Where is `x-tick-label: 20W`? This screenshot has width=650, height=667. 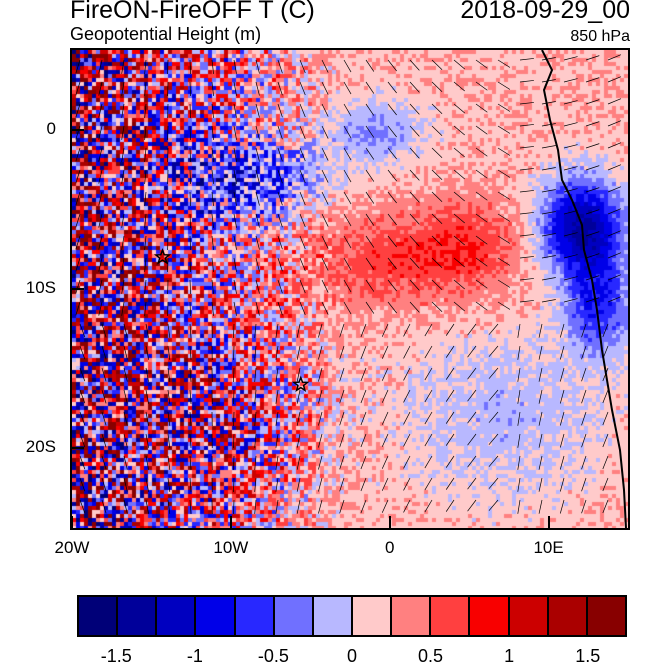 x-tick-label: 20W is located at coordinates (72, 547).